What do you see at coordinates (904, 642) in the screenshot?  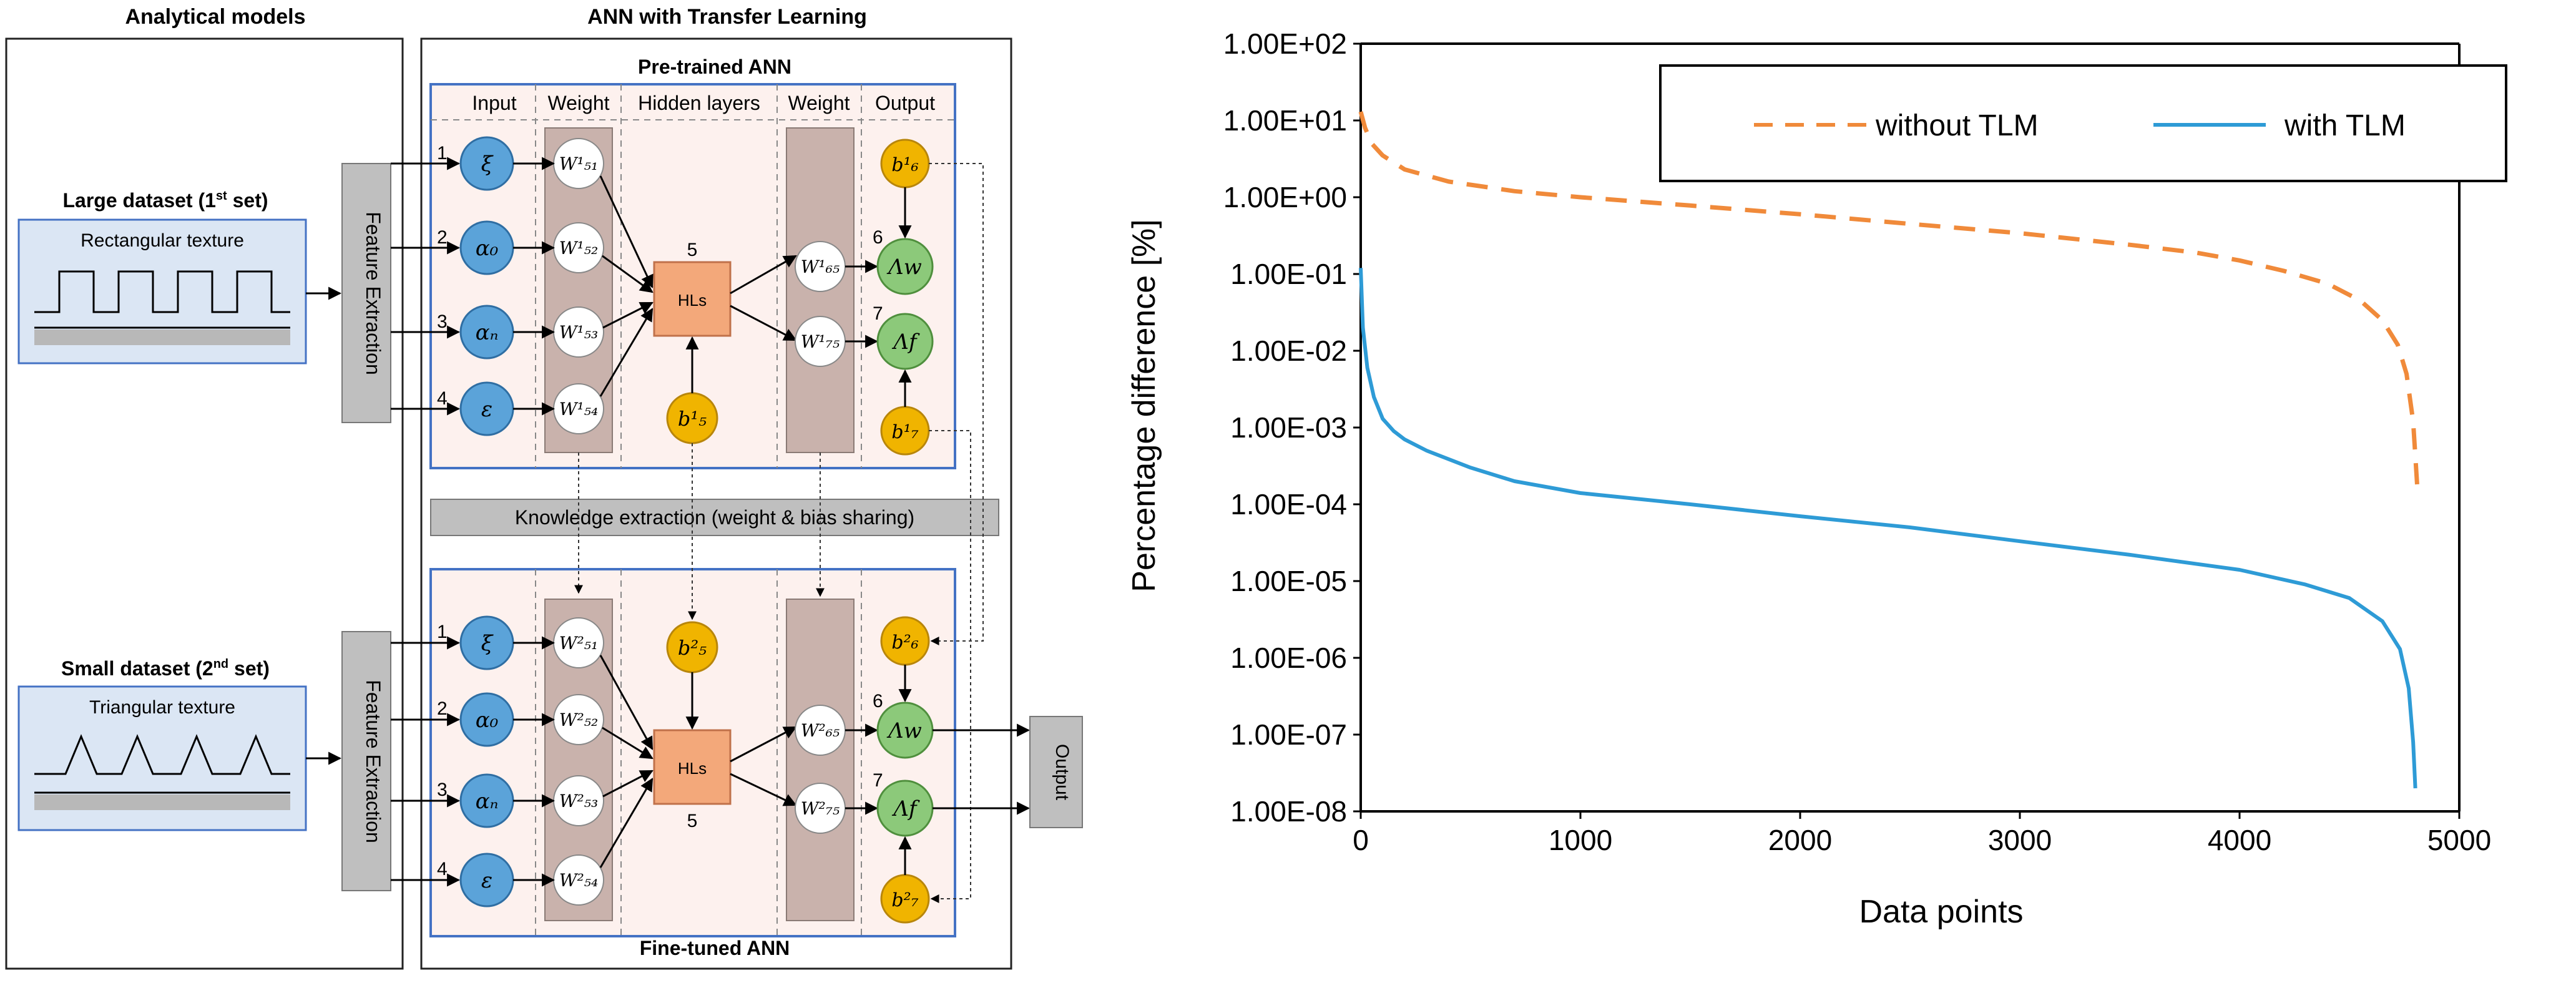 I see `bias-label: b²₆` at bounding box center [904, 642].